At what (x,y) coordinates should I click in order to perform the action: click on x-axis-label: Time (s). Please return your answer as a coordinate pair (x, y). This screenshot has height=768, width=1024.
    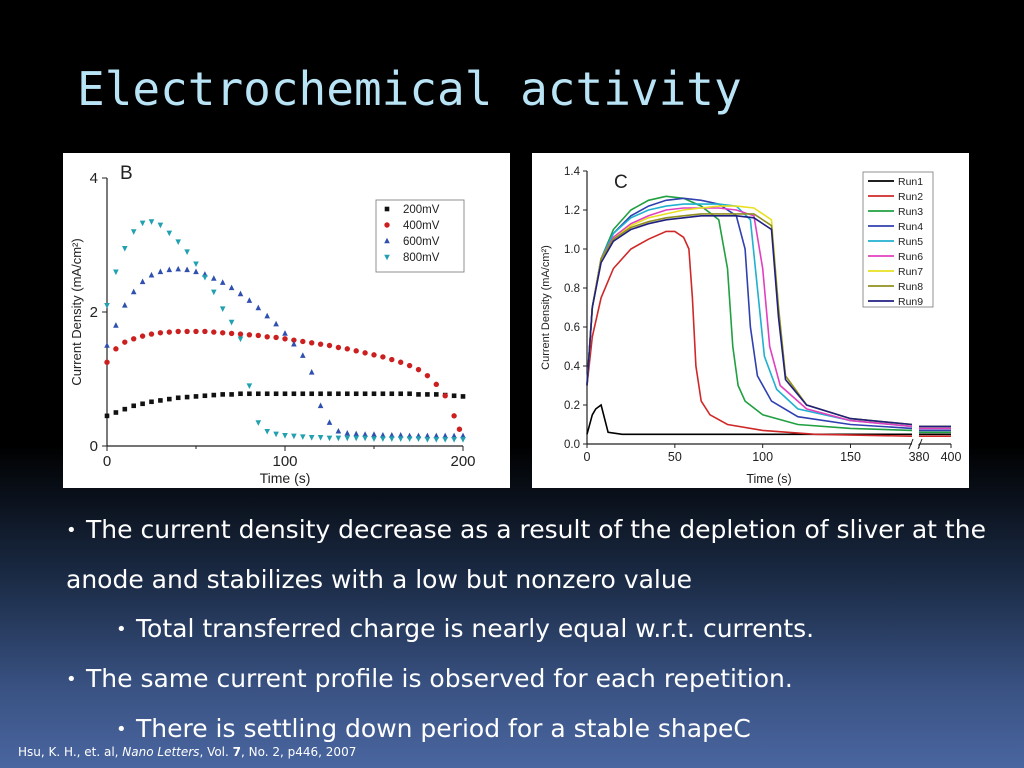
    Looking at the image, I should click on (768, 479).